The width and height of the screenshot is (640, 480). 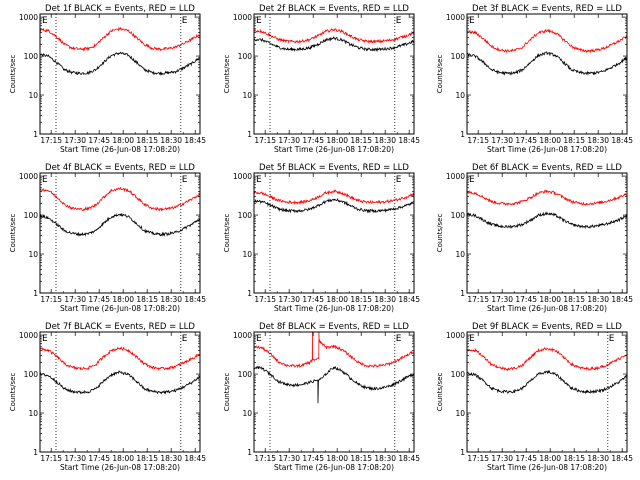 What do you see at coordinates (334, 168) in the screenshot?
I see `panel-title: Det 5f BLACK = Events, RED = LLD` at bounding box center [334, 168].